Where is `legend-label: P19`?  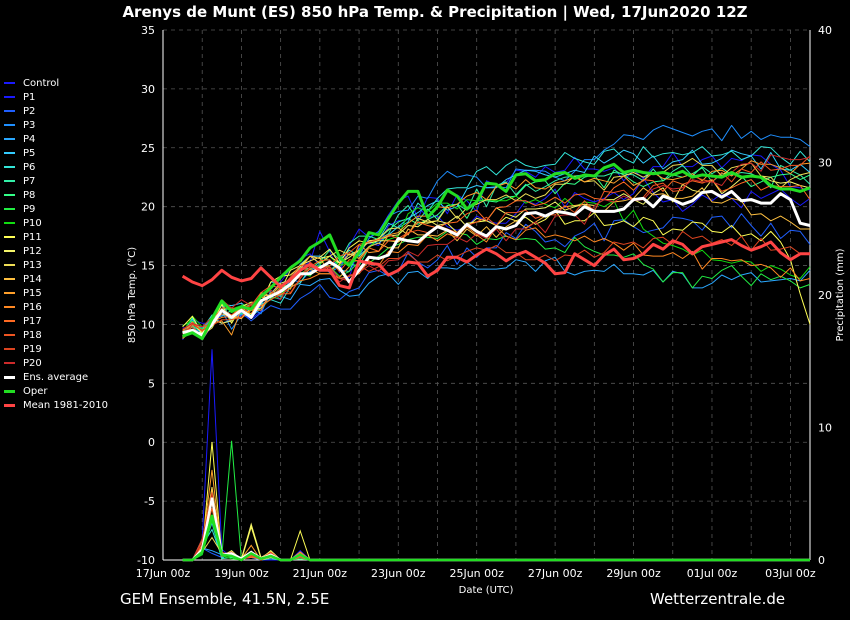
legend-label: P19 is located at coordinates (32, 349).